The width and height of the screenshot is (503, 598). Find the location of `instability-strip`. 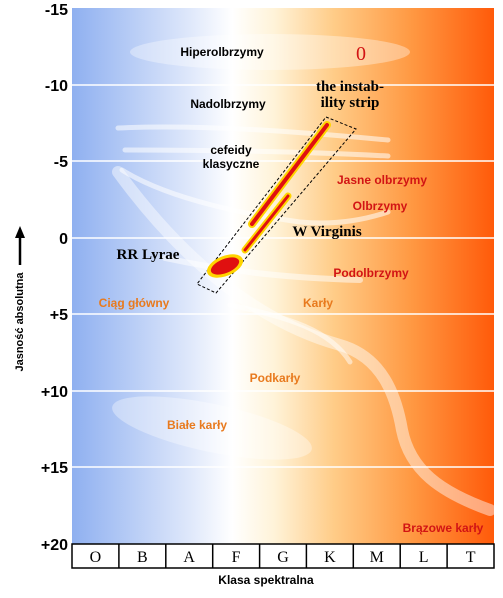

instability-strip is located at coordinates (276, 205).